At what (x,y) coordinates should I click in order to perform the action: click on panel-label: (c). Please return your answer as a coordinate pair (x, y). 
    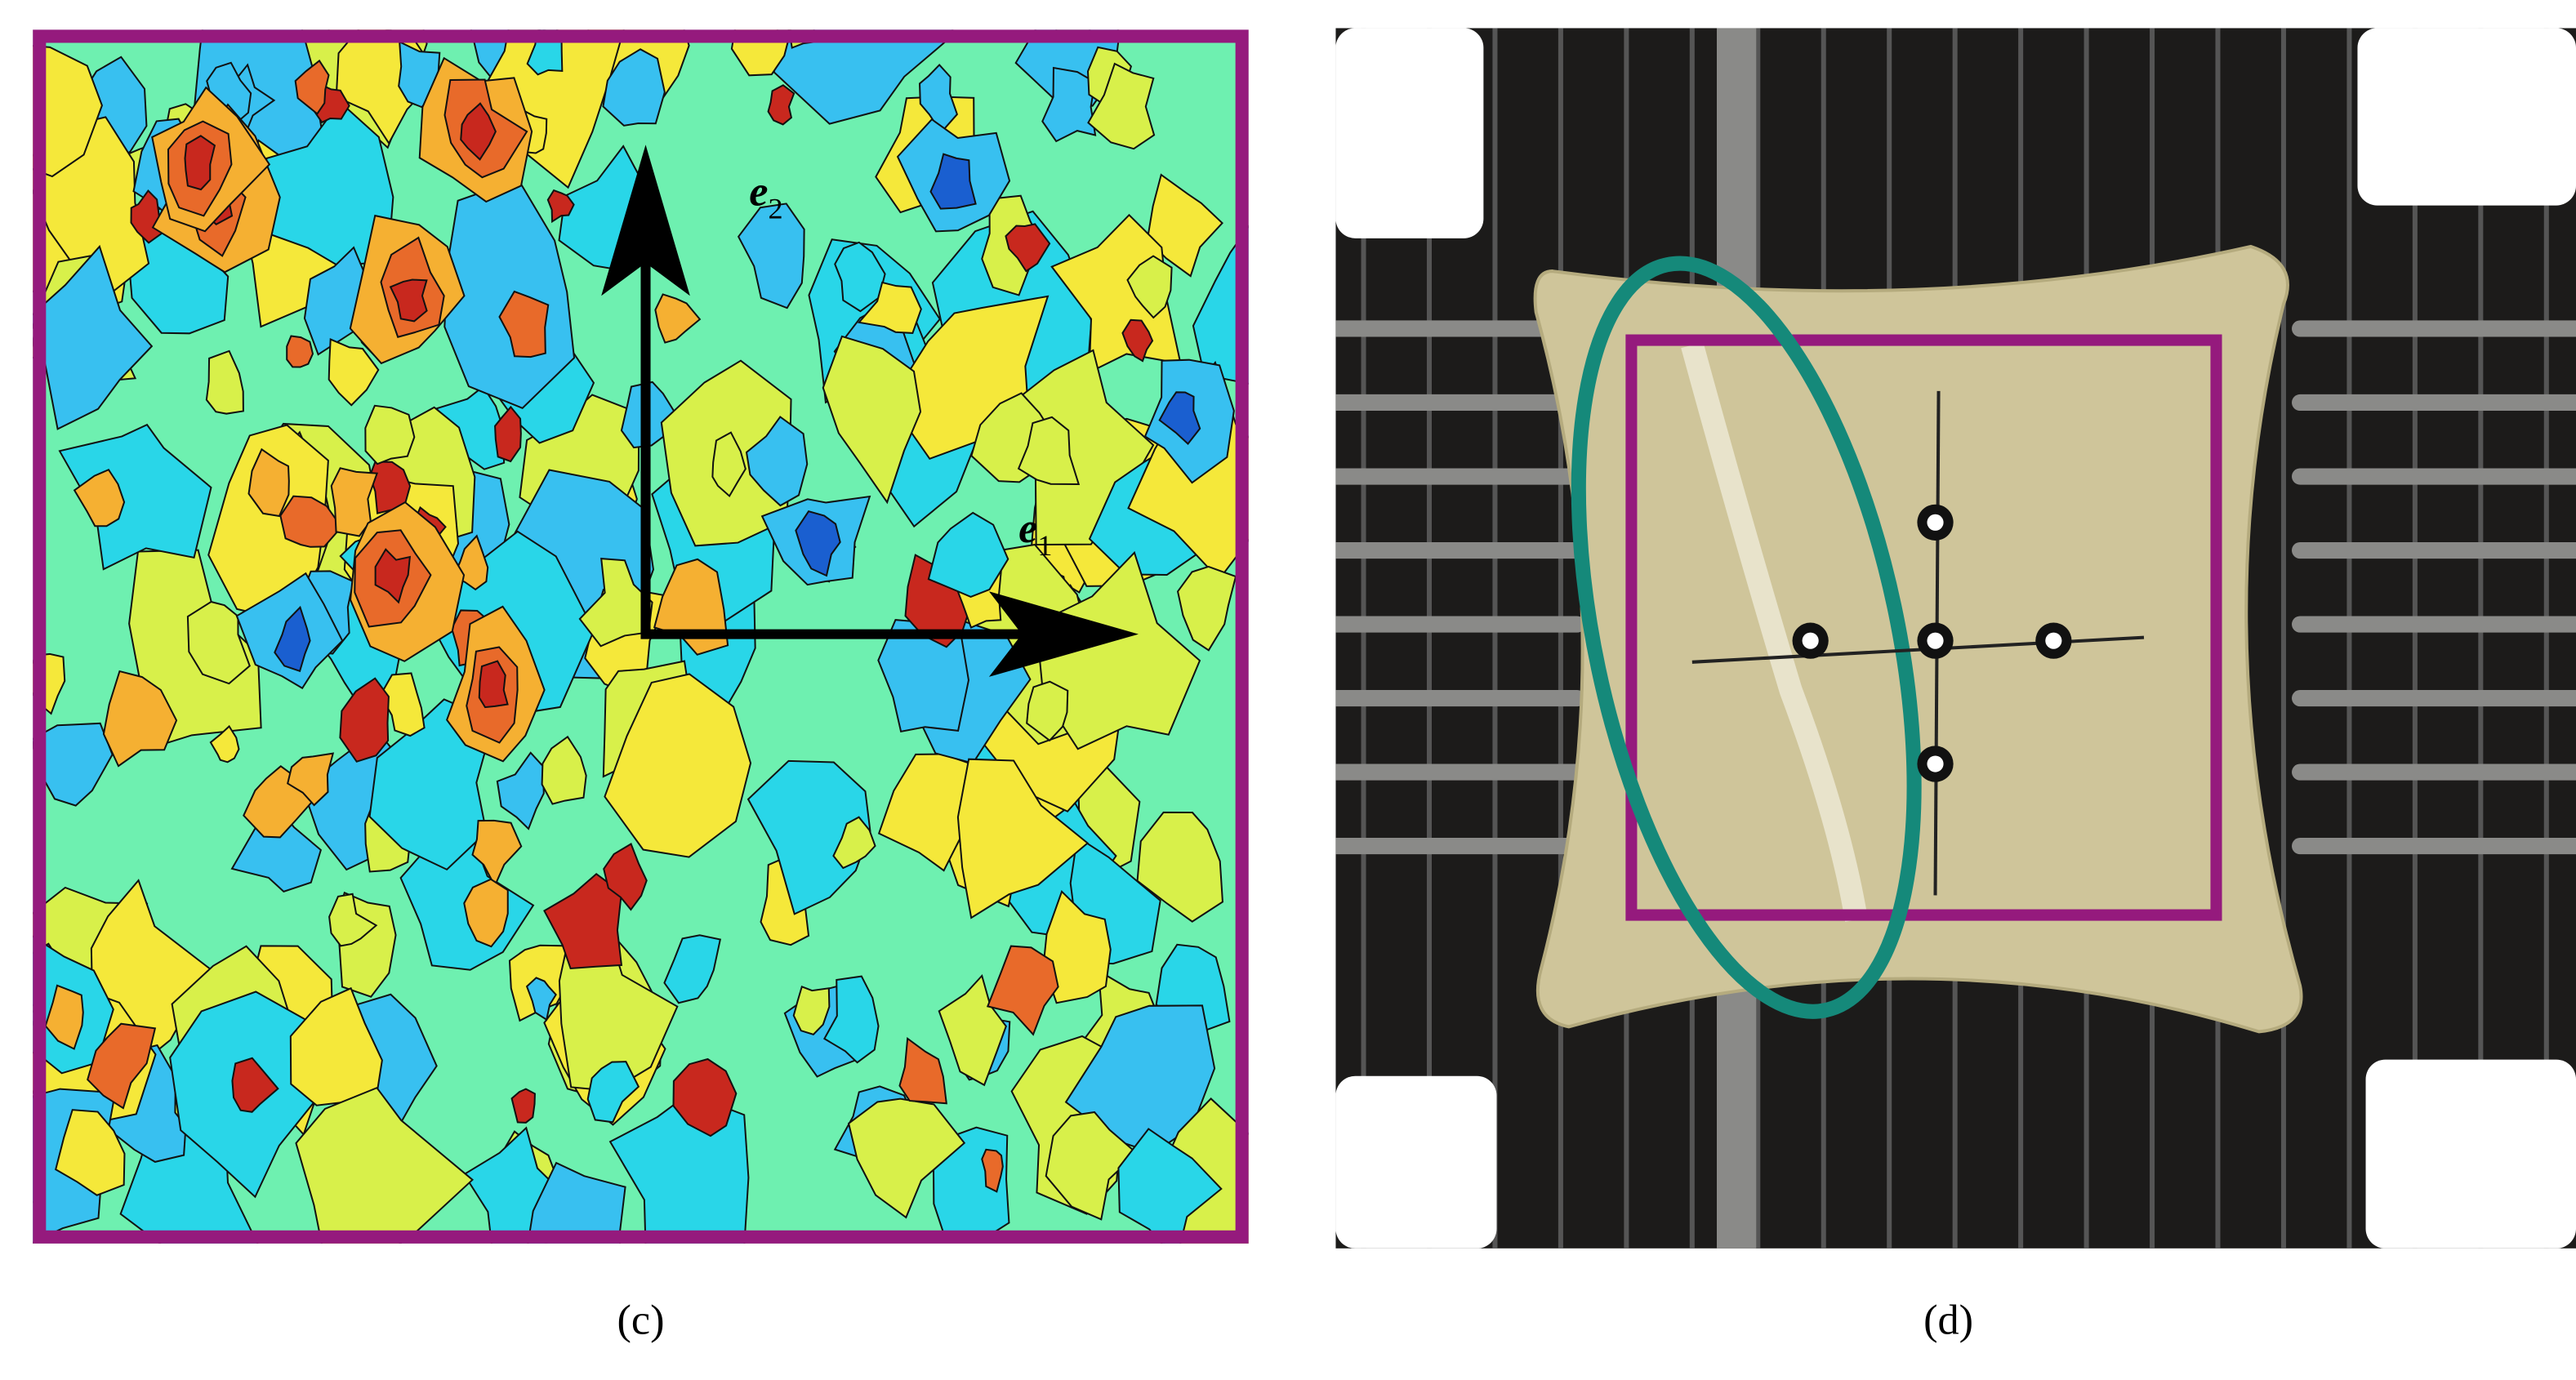
    Looking at the image, I should click on (640, 1320).